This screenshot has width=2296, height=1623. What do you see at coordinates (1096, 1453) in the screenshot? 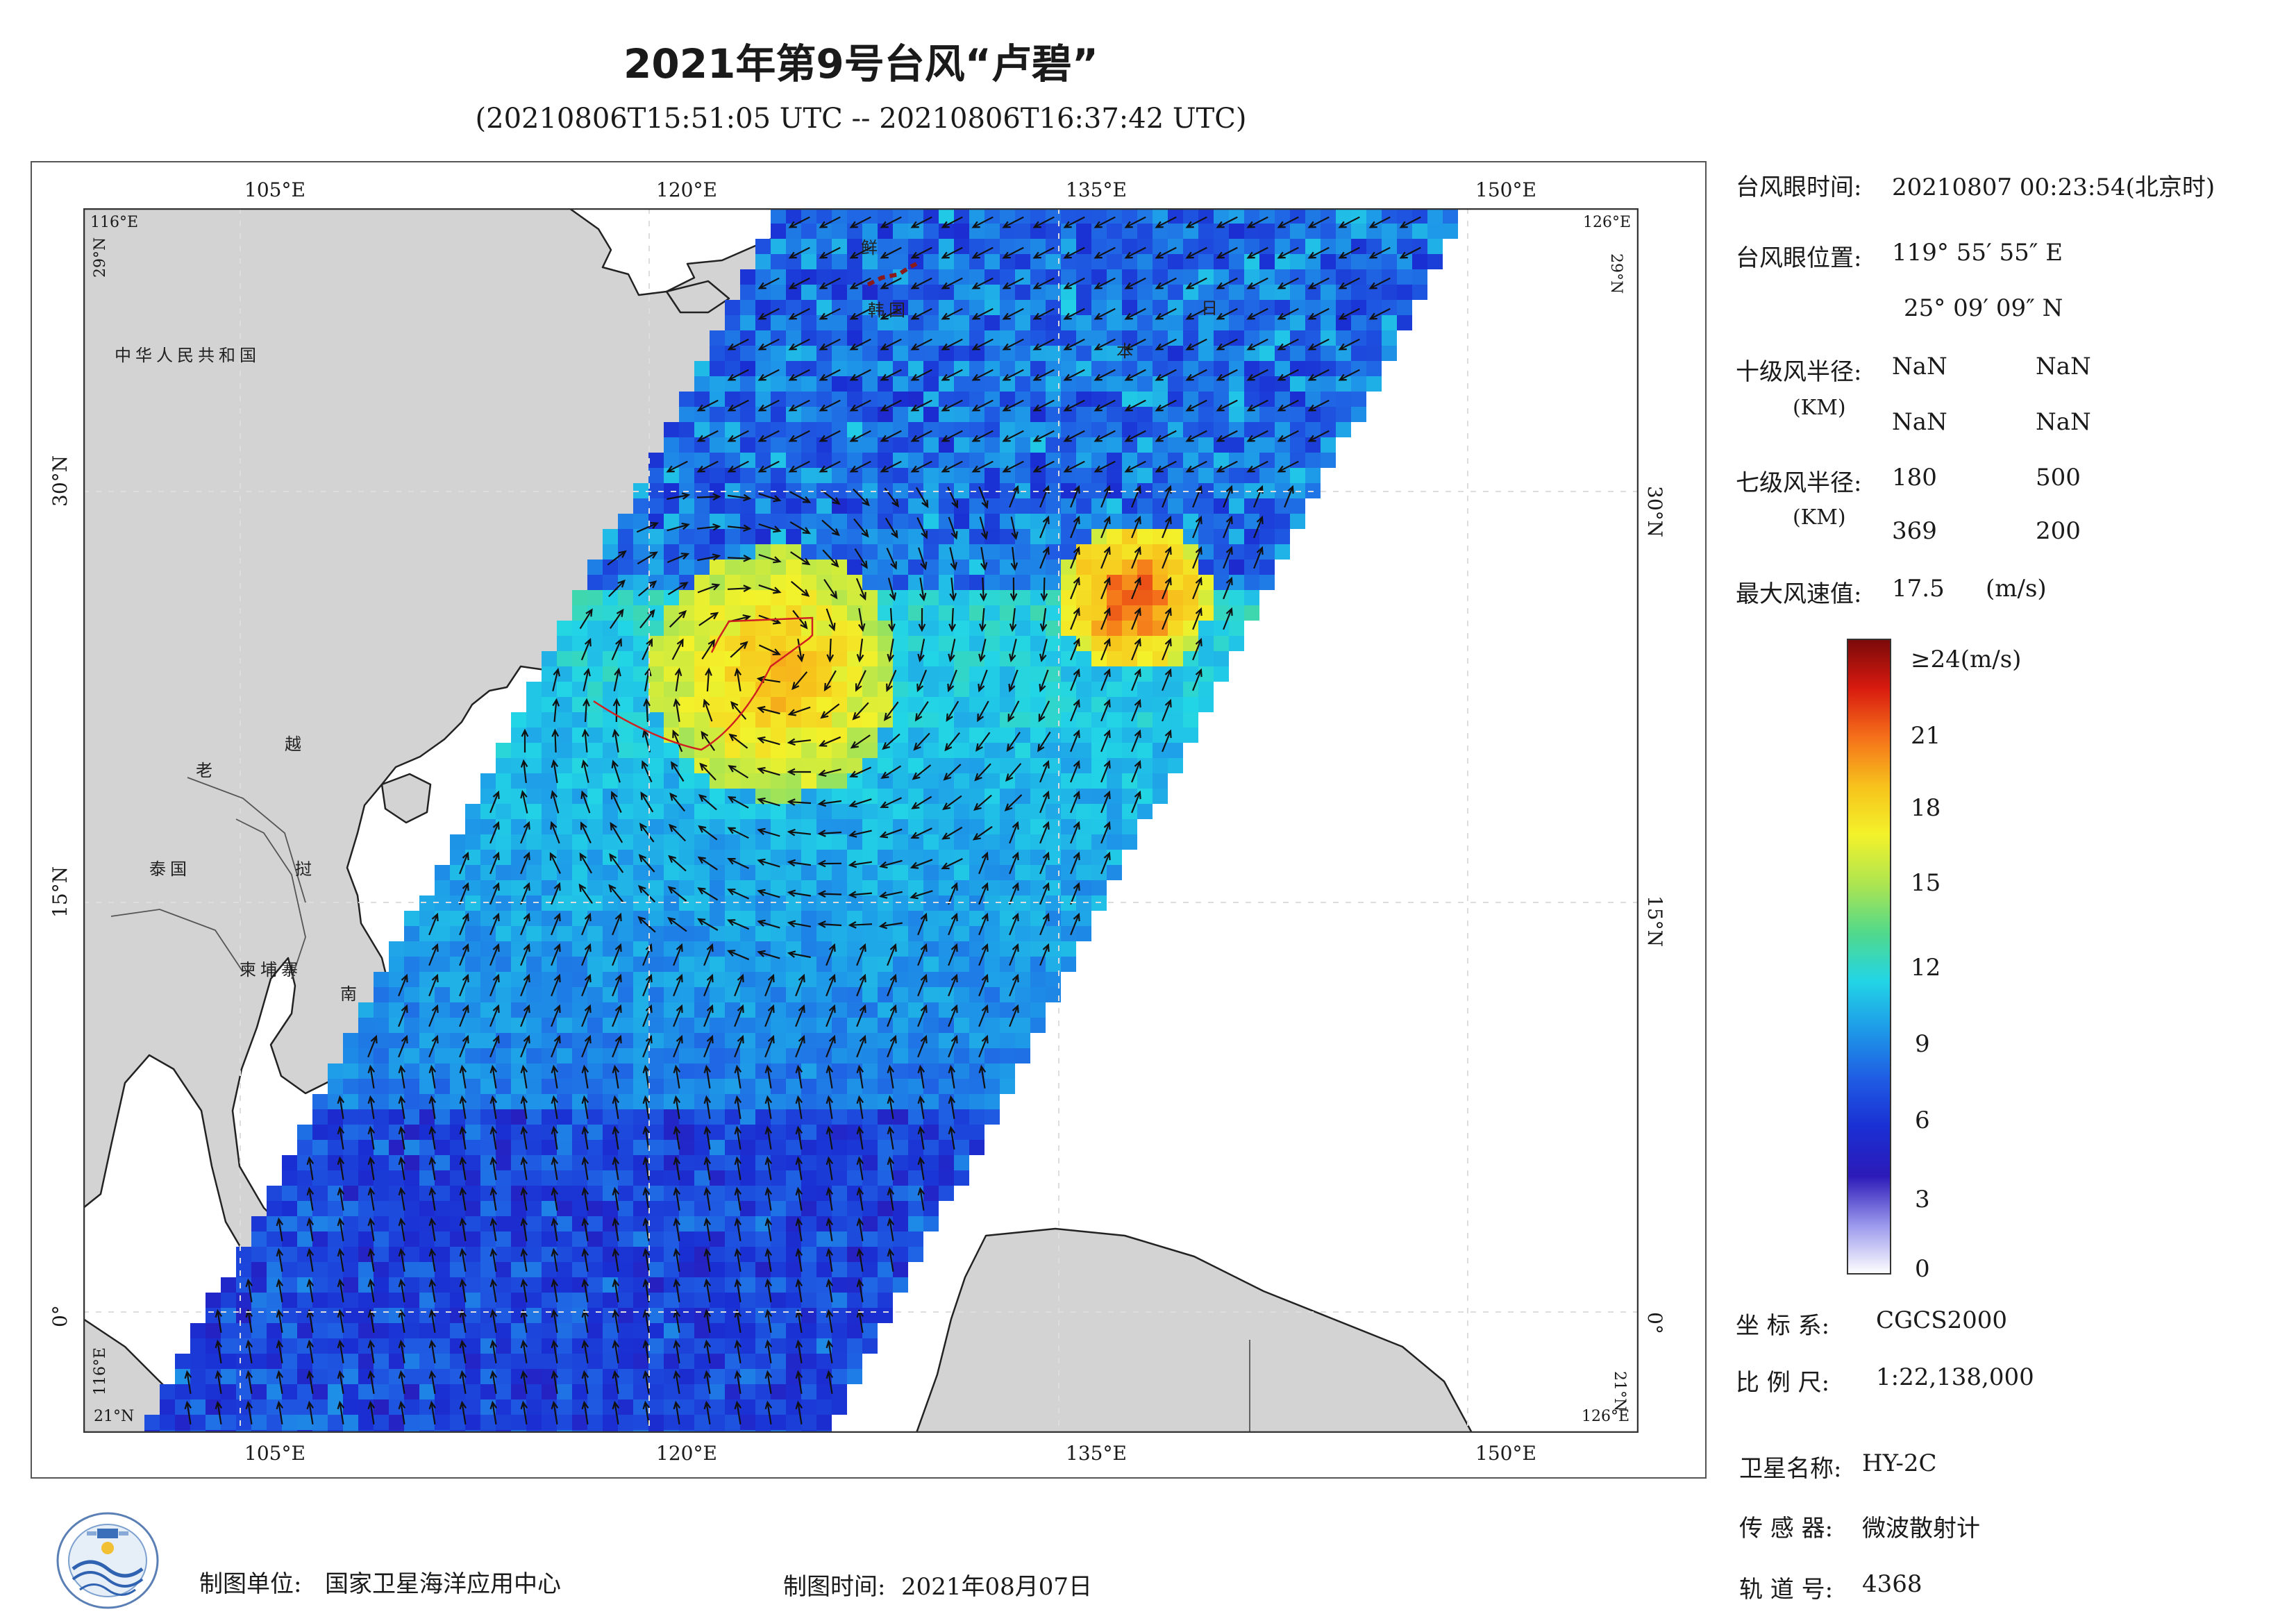
I see `lon-tick-bottom-135: 135°E` at bounding box center [1096, 1453].